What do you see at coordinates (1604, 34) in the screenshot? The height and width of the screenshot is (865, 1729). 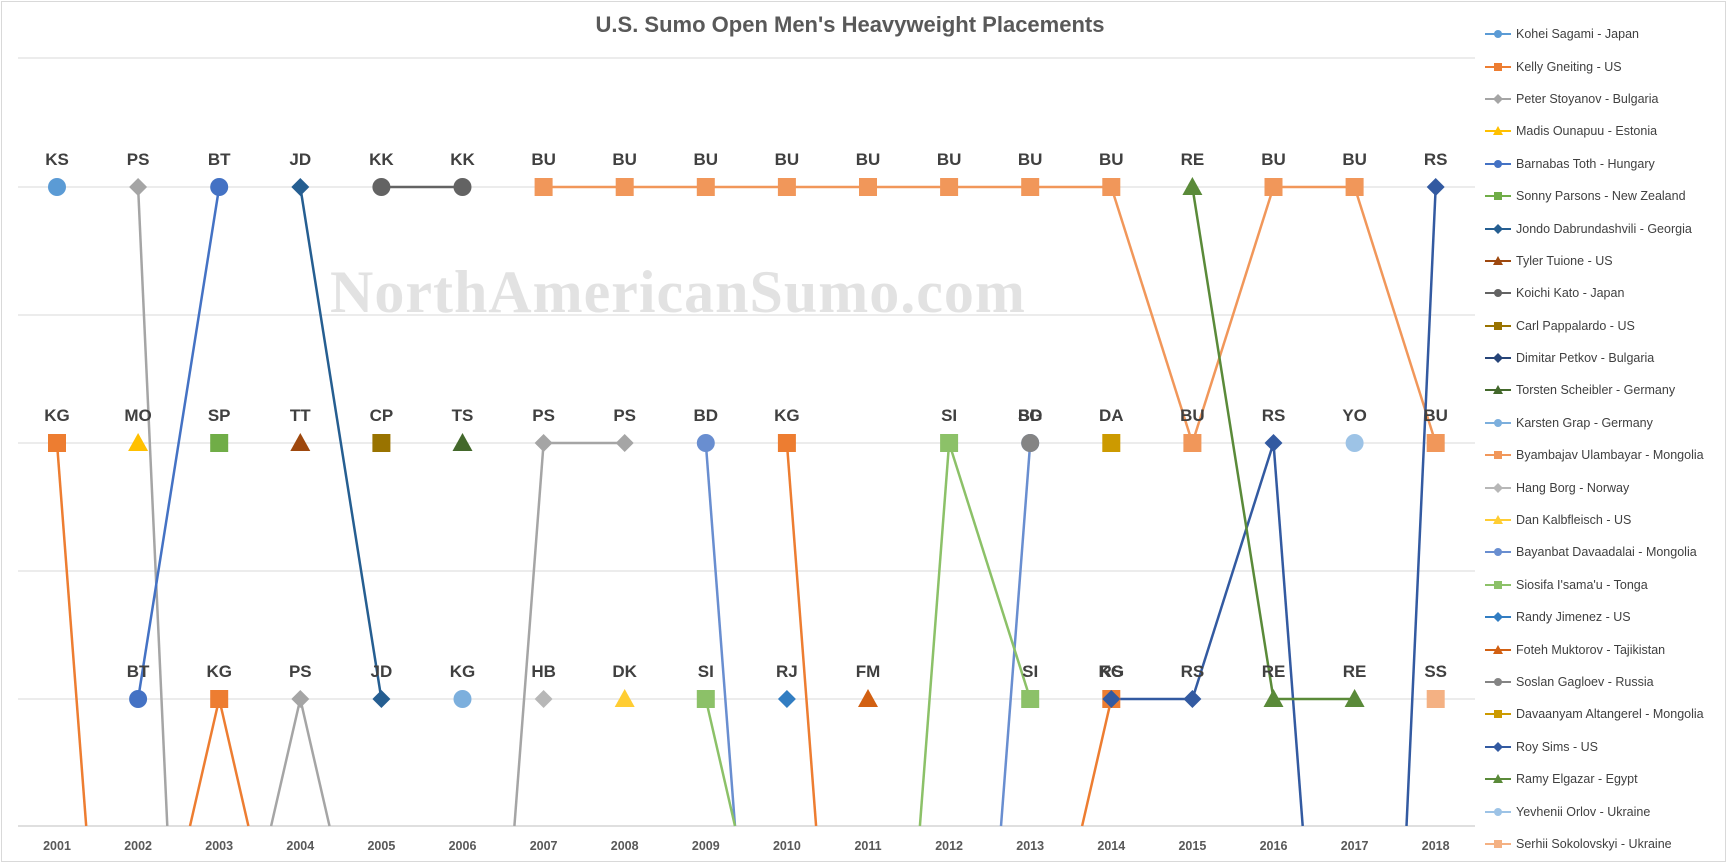 I see `legend-item: Kohei Sagami - Japan` at bounding box center [1604, 34].